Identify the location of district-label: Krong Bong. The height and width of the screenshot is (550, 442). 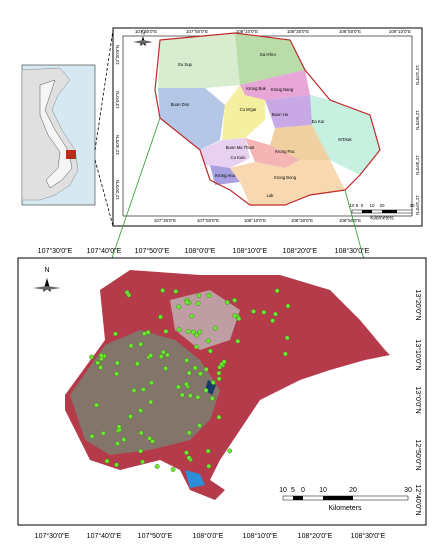
(285, 177).